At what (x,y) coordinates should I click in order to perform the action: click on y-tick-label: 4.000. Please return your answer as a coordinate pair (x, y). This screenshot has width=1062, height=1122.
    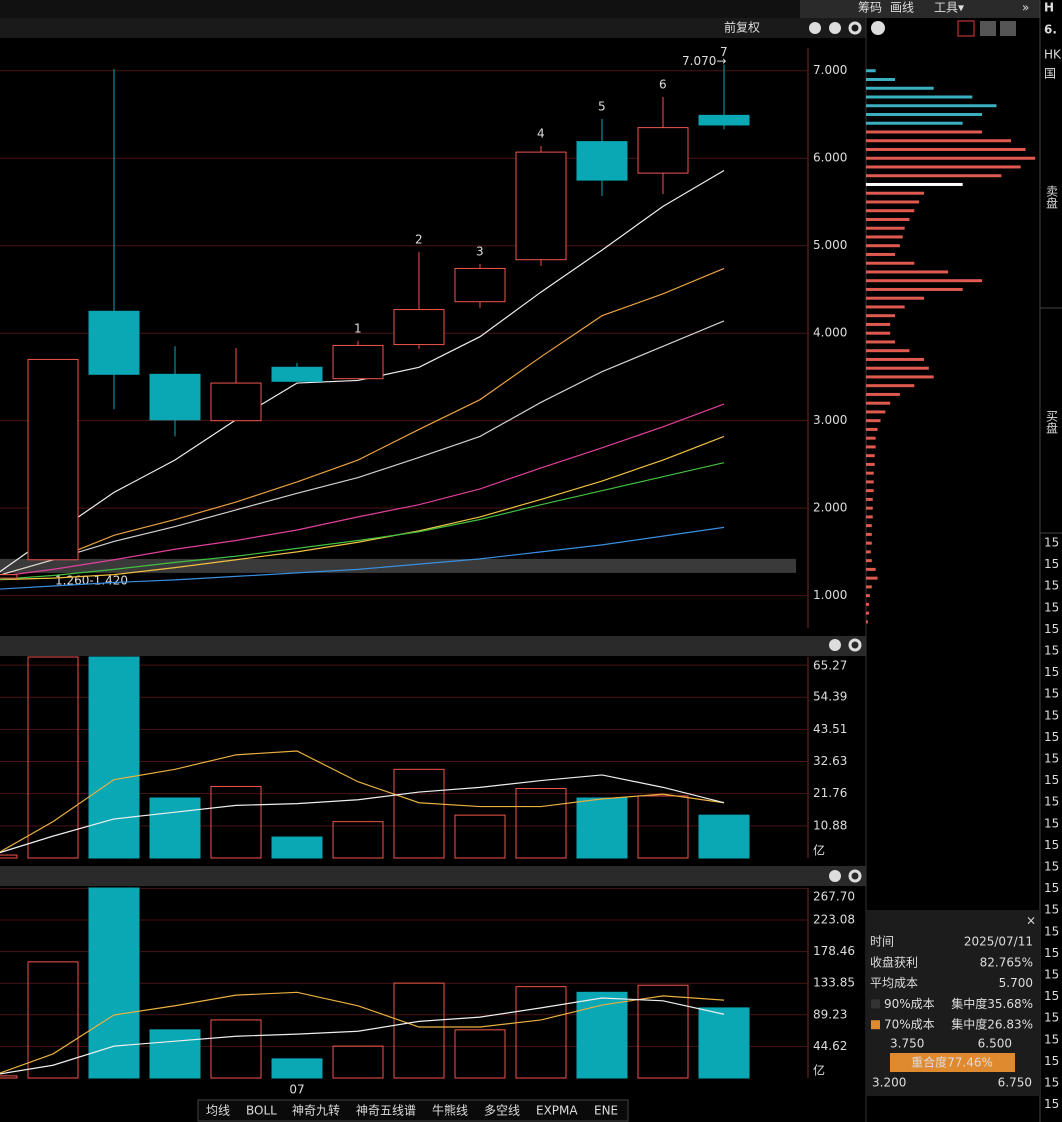
    Looking at the image, I should click on (830, 333).